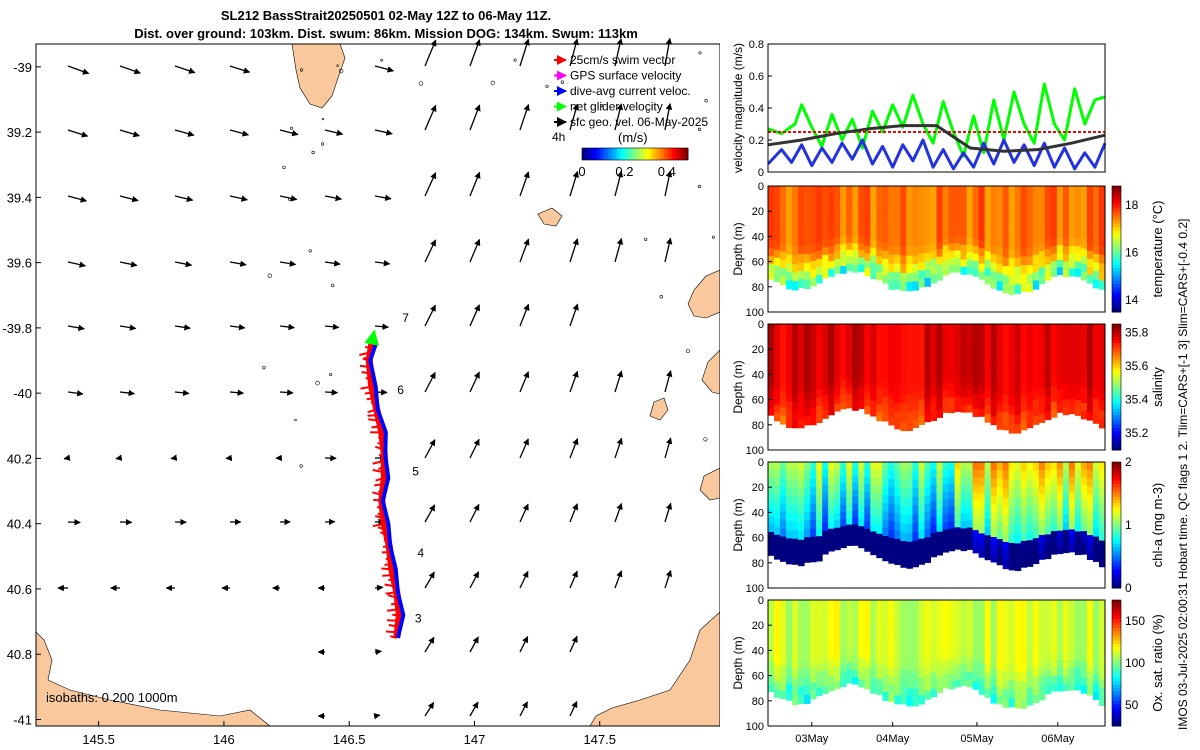  I want to click on island, so click(705, 439).